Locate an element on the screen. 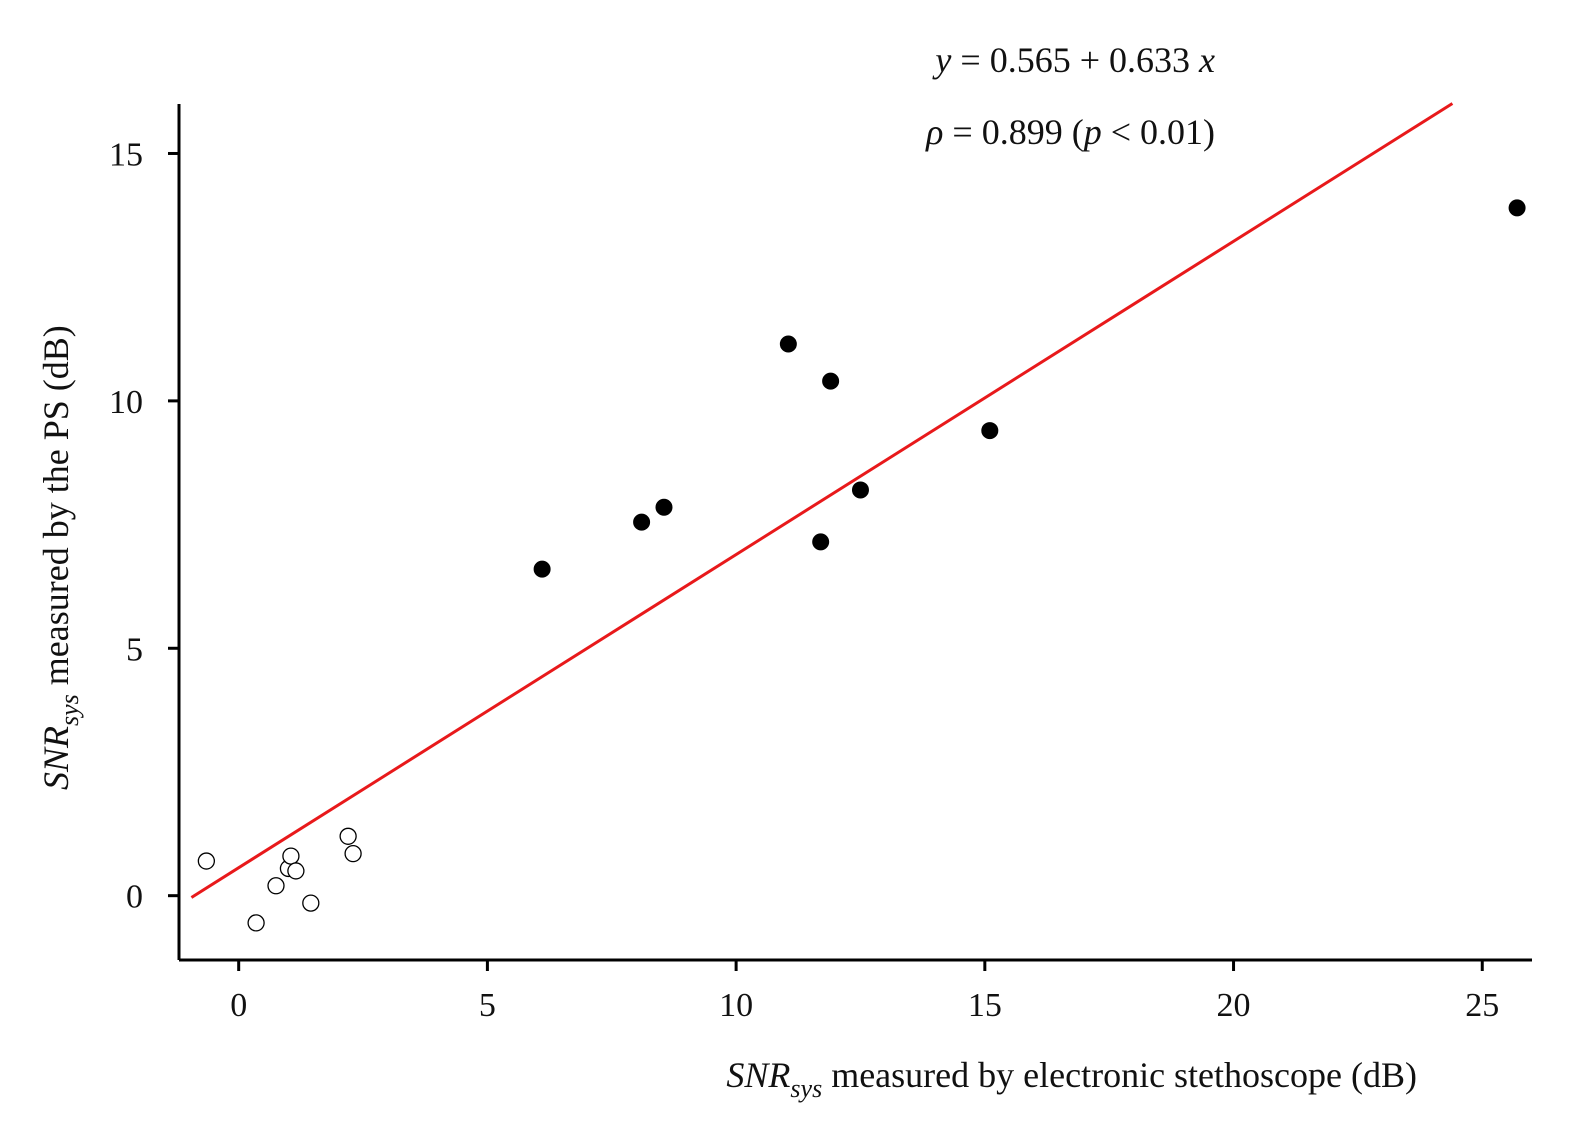 The image size is (1574, 1140). x-tick-label: 0 is located at coordinates (238, 1005).